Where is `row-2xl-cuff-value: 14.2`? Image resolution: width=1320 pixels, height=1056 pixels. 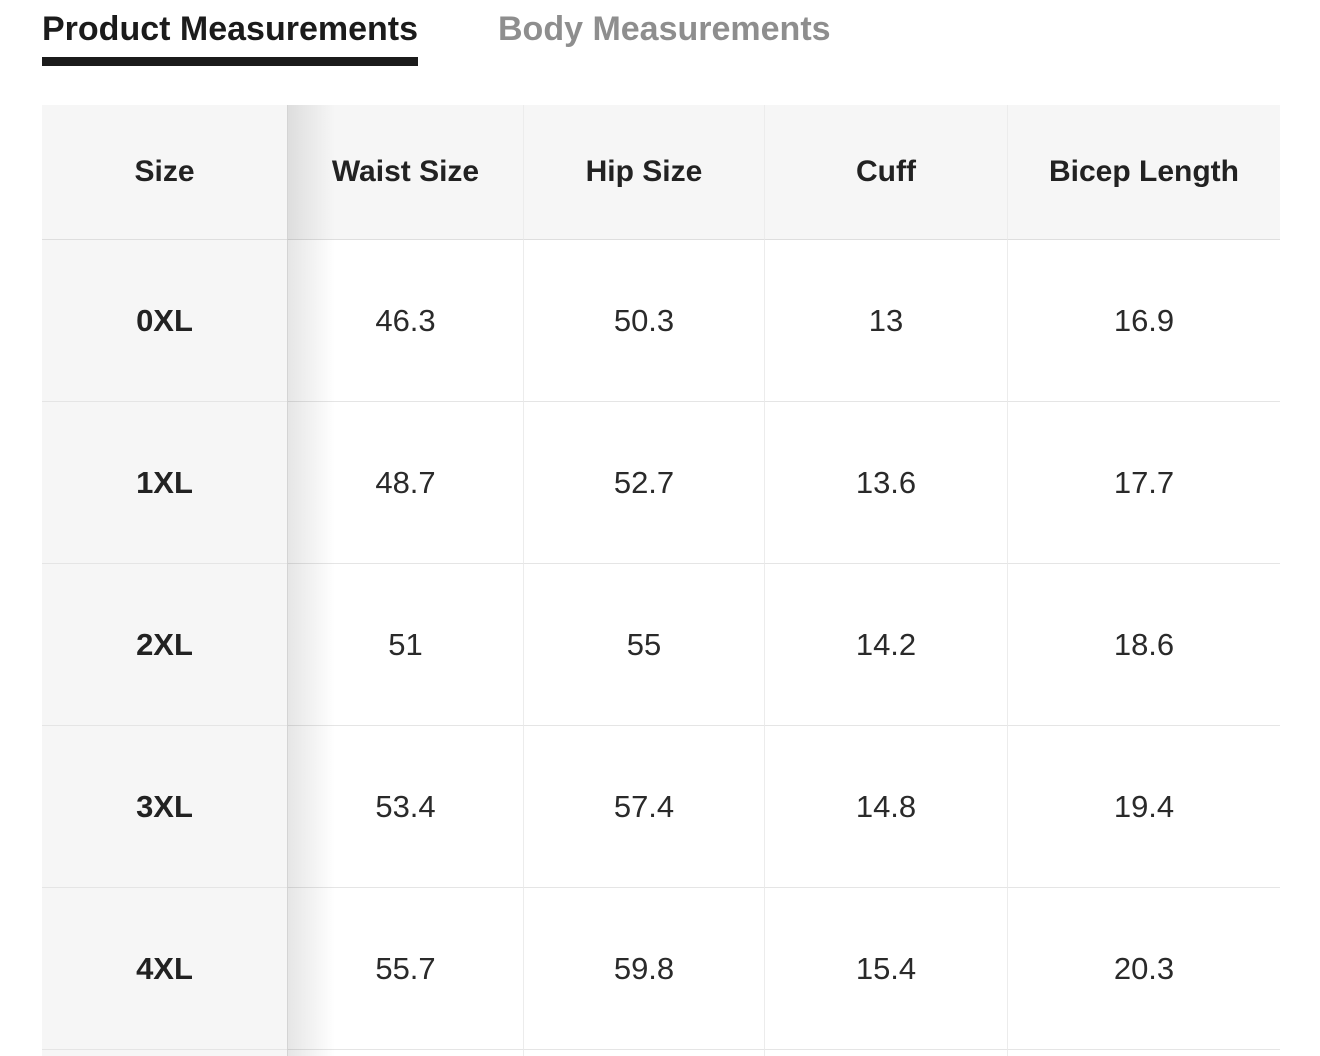 row-2xl-cuff-value: 14.2 is located at coordinates (885, 645).